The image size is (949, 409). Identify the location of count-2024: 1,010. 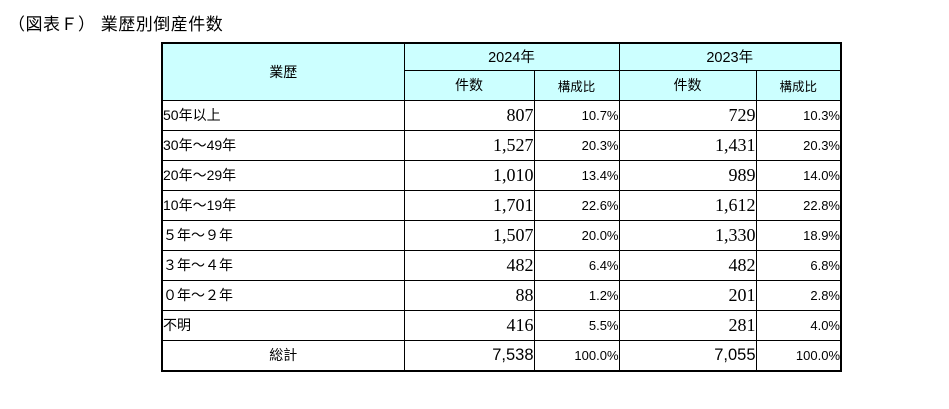
(469, 175).